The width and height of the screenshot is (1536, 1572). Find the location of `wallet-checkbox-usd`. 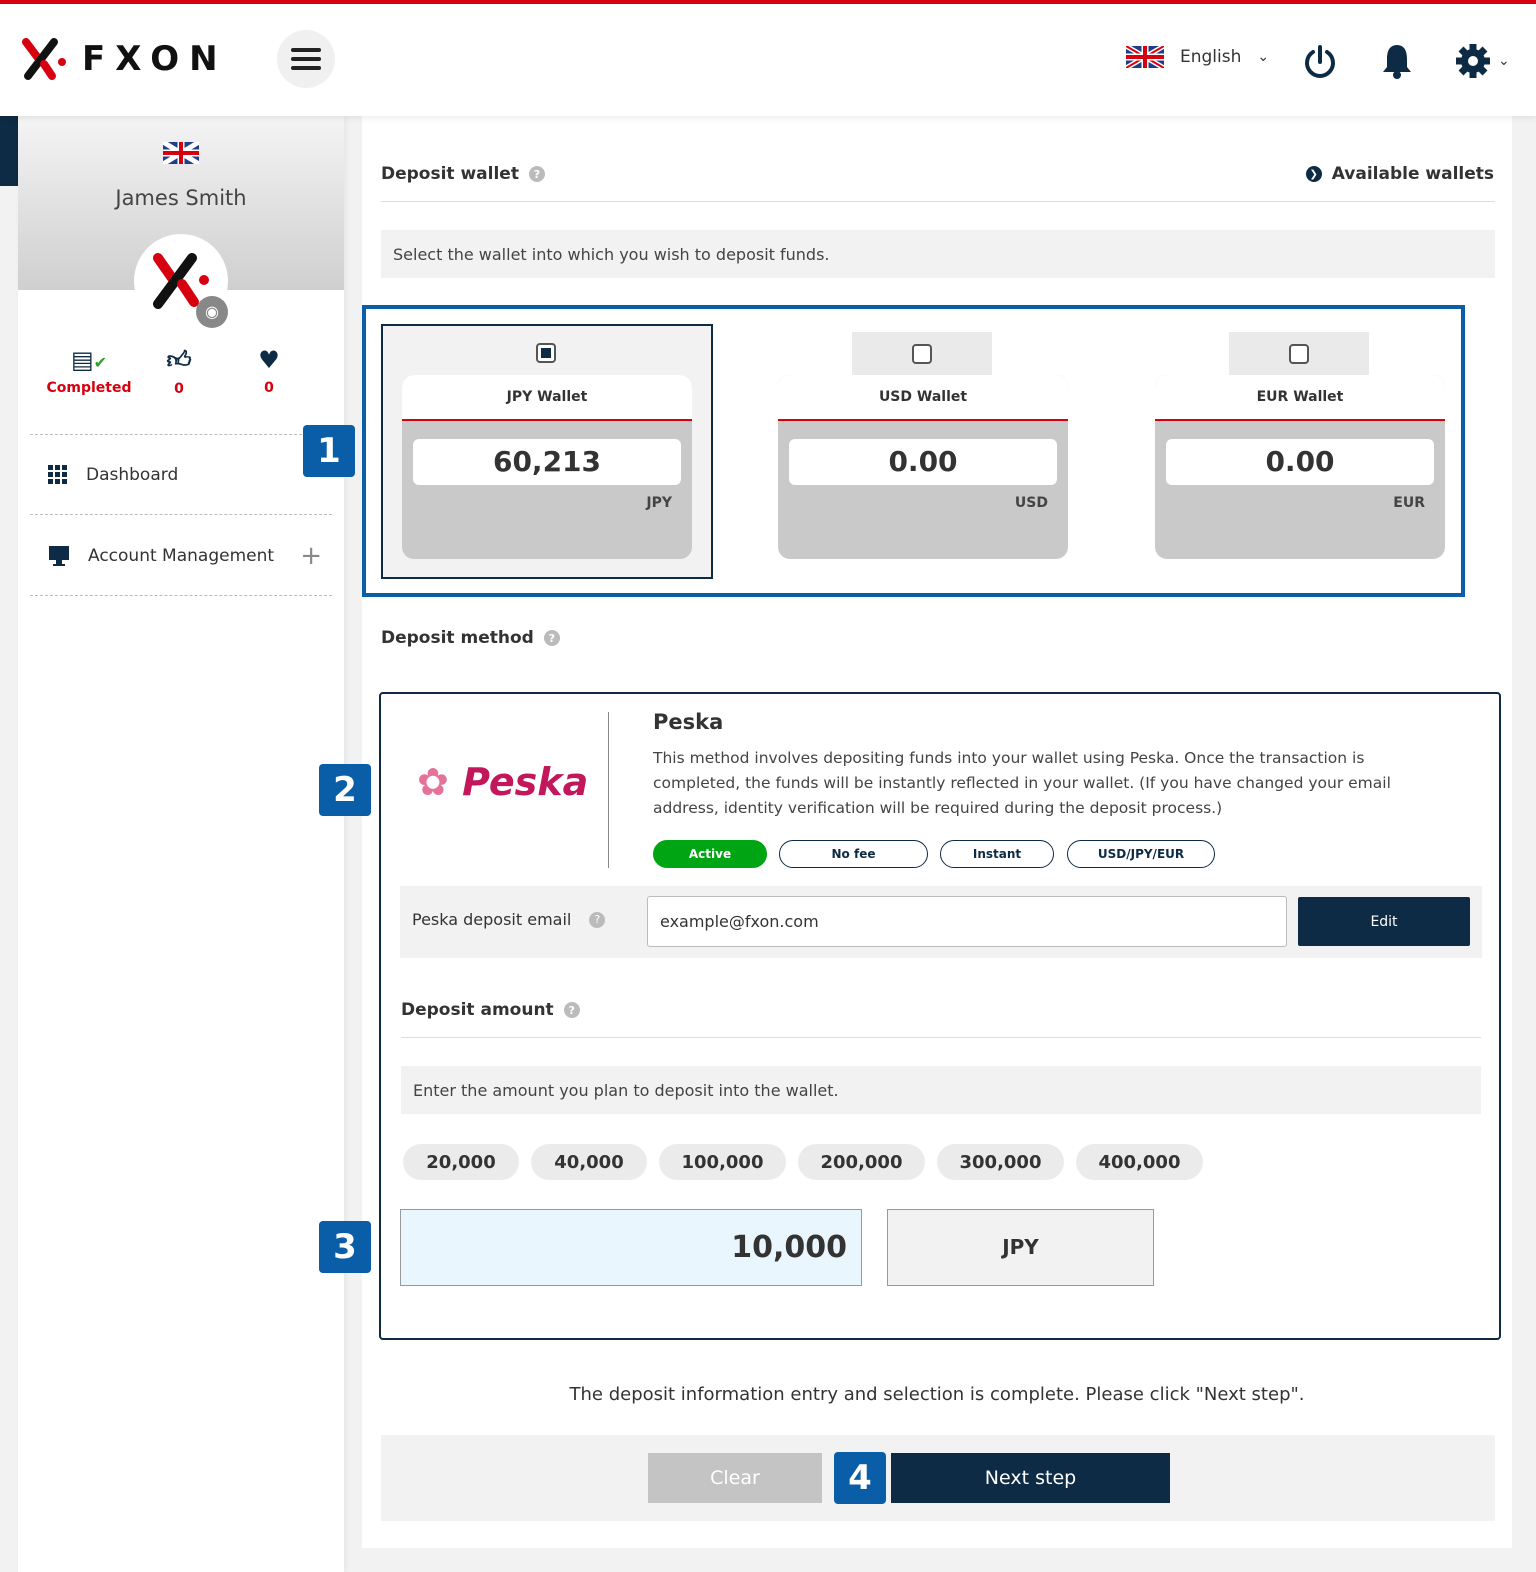

wallet-checkbox-usd is located at coordinates (922, 354).